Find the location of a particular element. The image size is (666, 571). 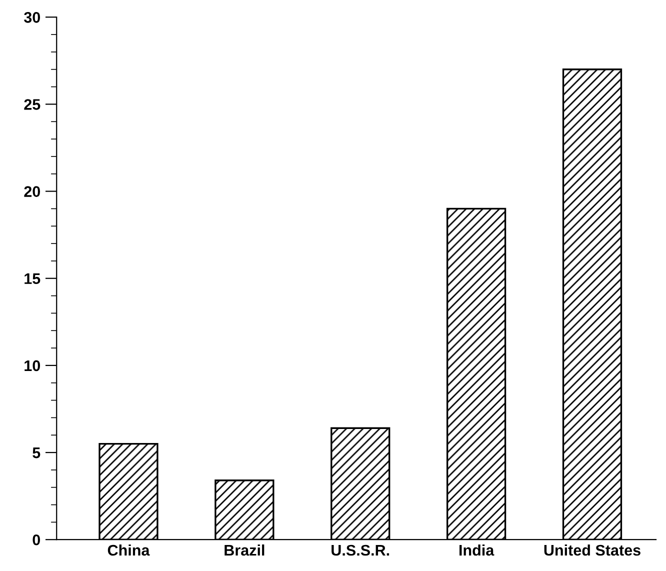

y-tick-label: 0 is located at coordinates (36, 540).